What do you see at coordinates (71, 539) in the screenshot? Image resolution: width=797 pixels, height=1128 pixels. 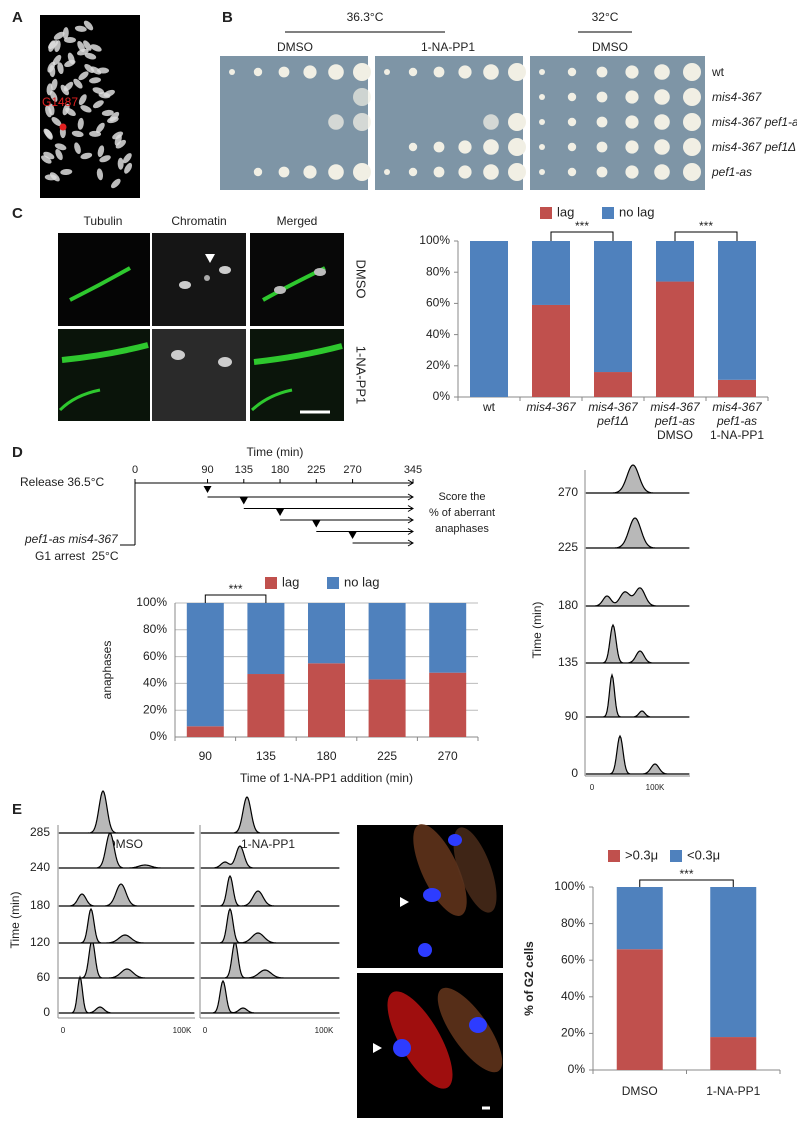 I see `strain-label: pef1-as mis4-367` at bounding box center [71, 539].